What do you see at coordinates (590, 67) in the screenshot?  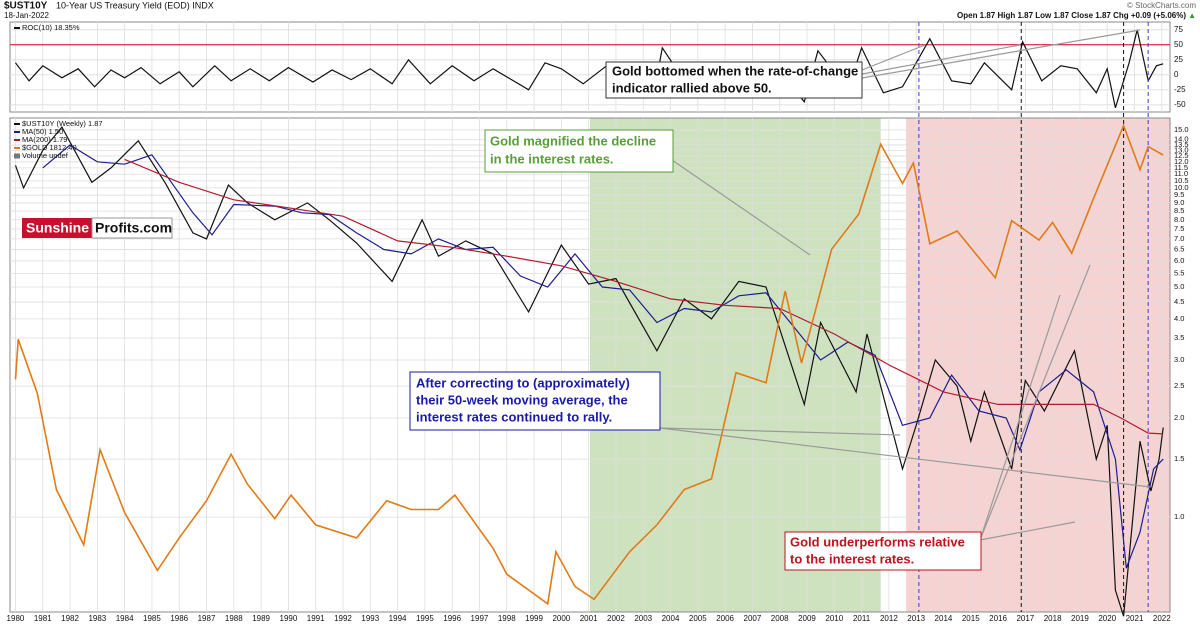 I see `plot-frame` at bounding box center [590, 67].